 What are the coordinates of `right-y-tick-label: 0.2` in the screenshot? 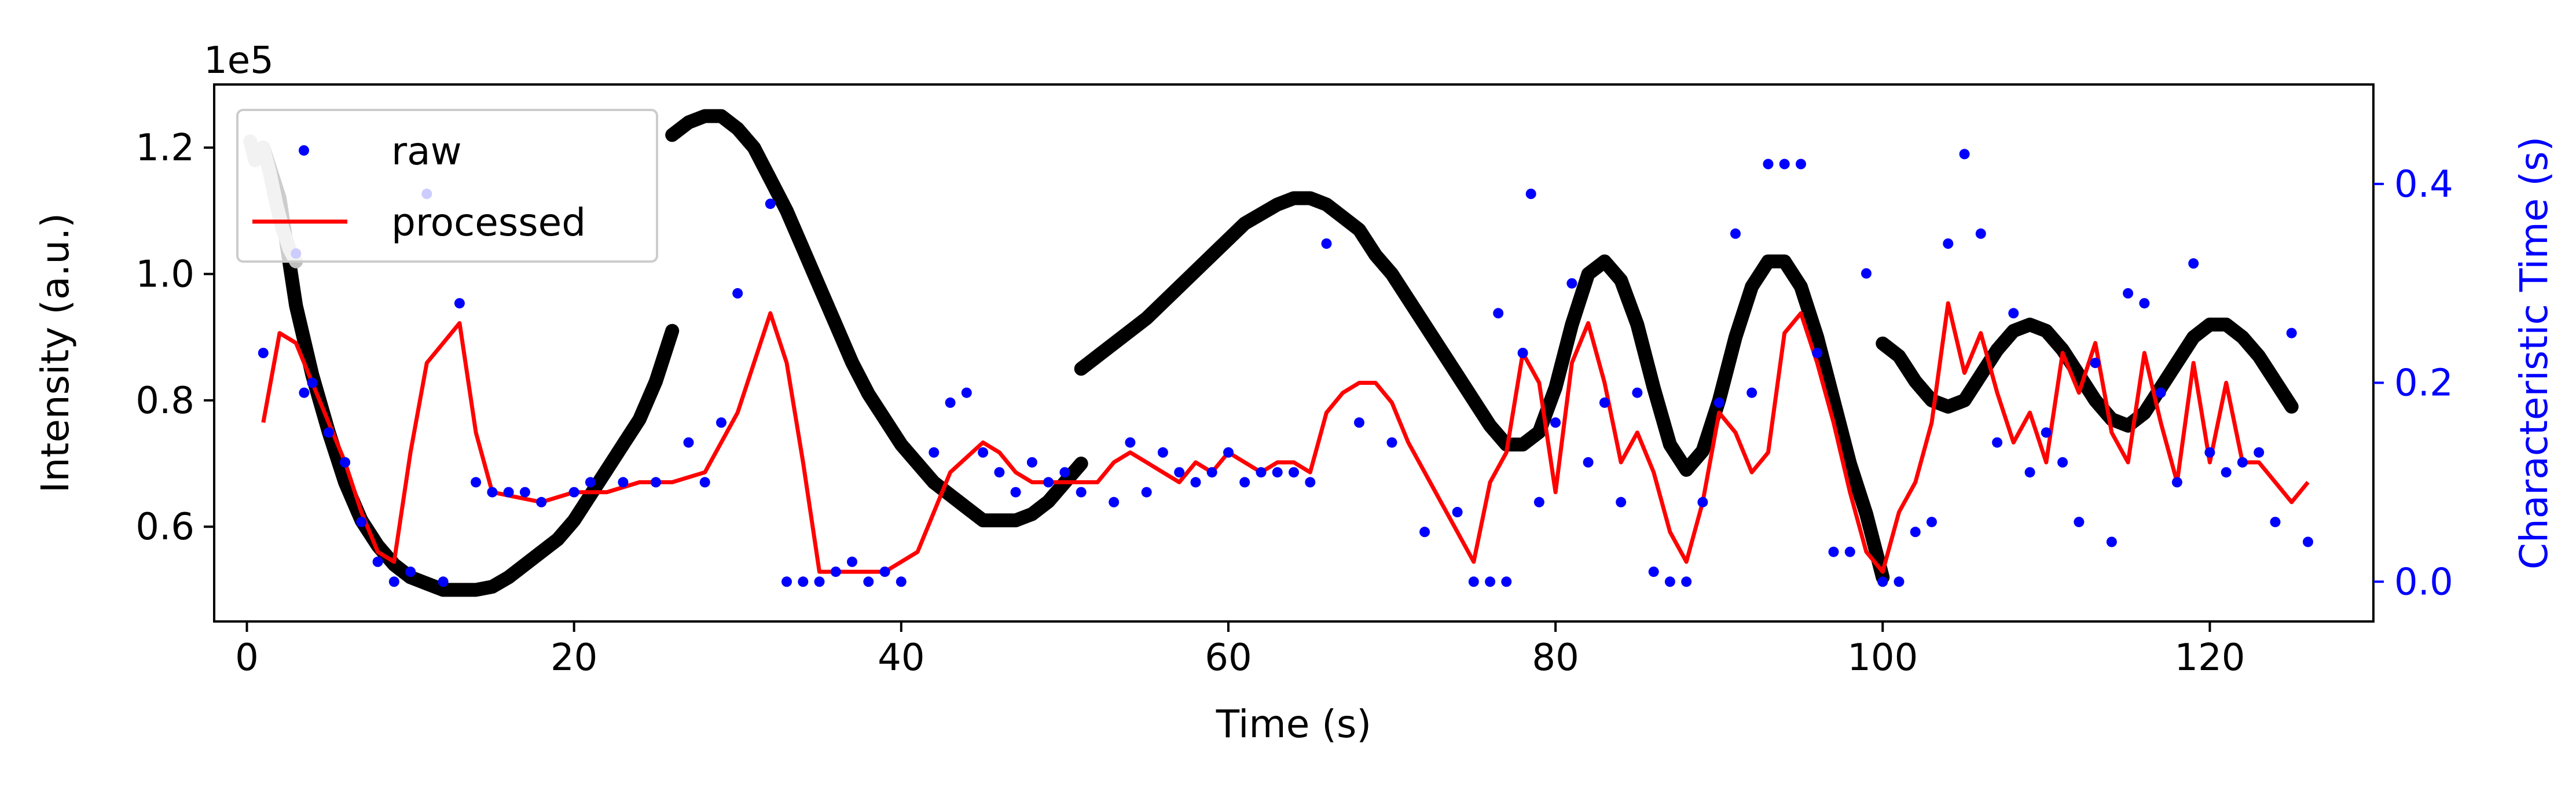 It's located at (2423, 383).